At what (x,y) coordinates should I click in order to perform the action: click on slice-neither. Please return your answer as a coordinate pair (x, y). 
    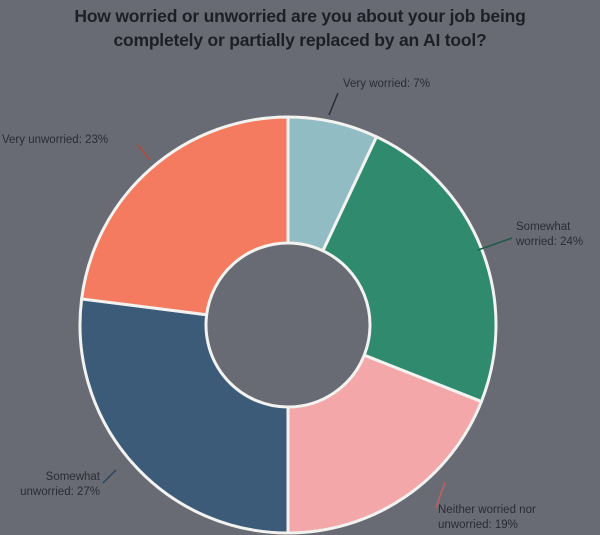
    Looking at the image, I should click on (384, 444).